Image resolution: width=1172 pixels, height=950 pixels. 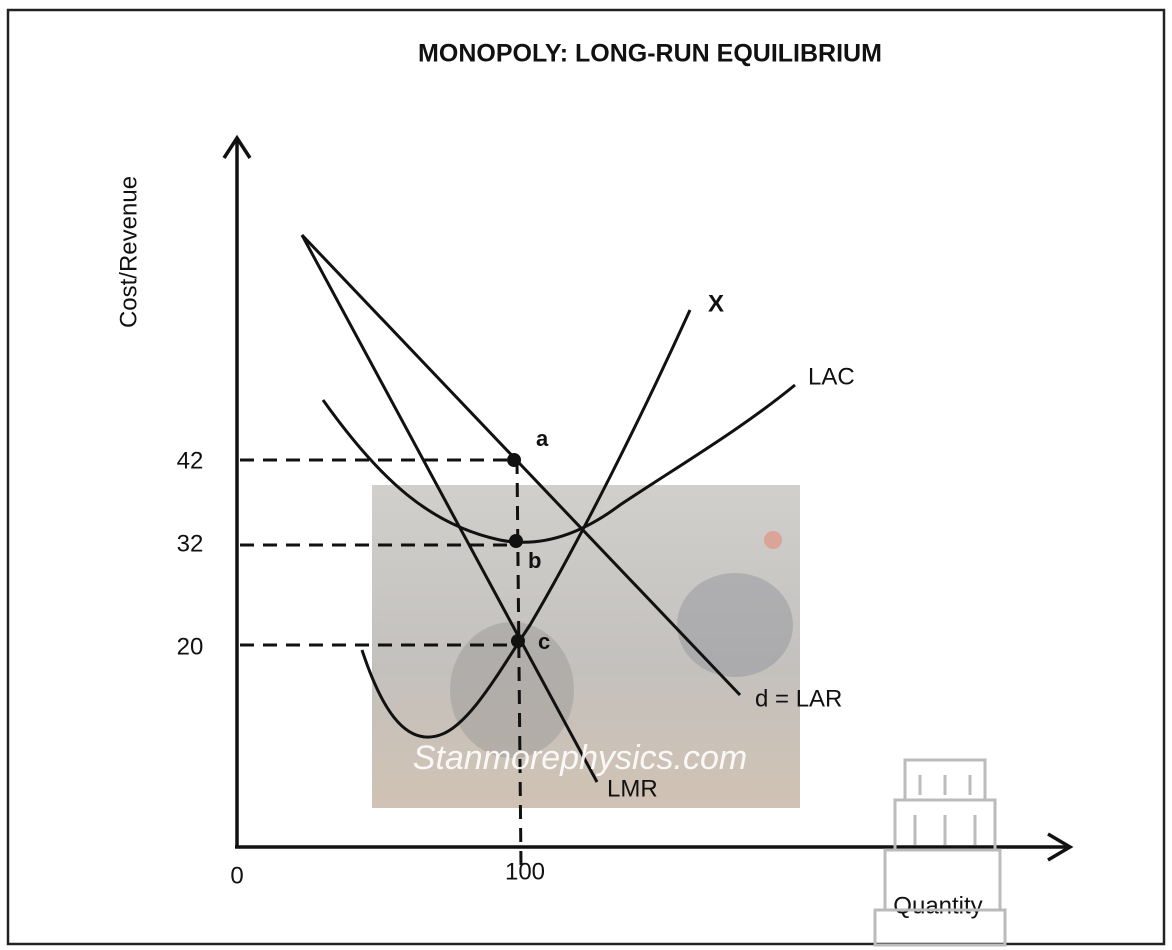 I want to click on photo, so click(x=586, y=646).